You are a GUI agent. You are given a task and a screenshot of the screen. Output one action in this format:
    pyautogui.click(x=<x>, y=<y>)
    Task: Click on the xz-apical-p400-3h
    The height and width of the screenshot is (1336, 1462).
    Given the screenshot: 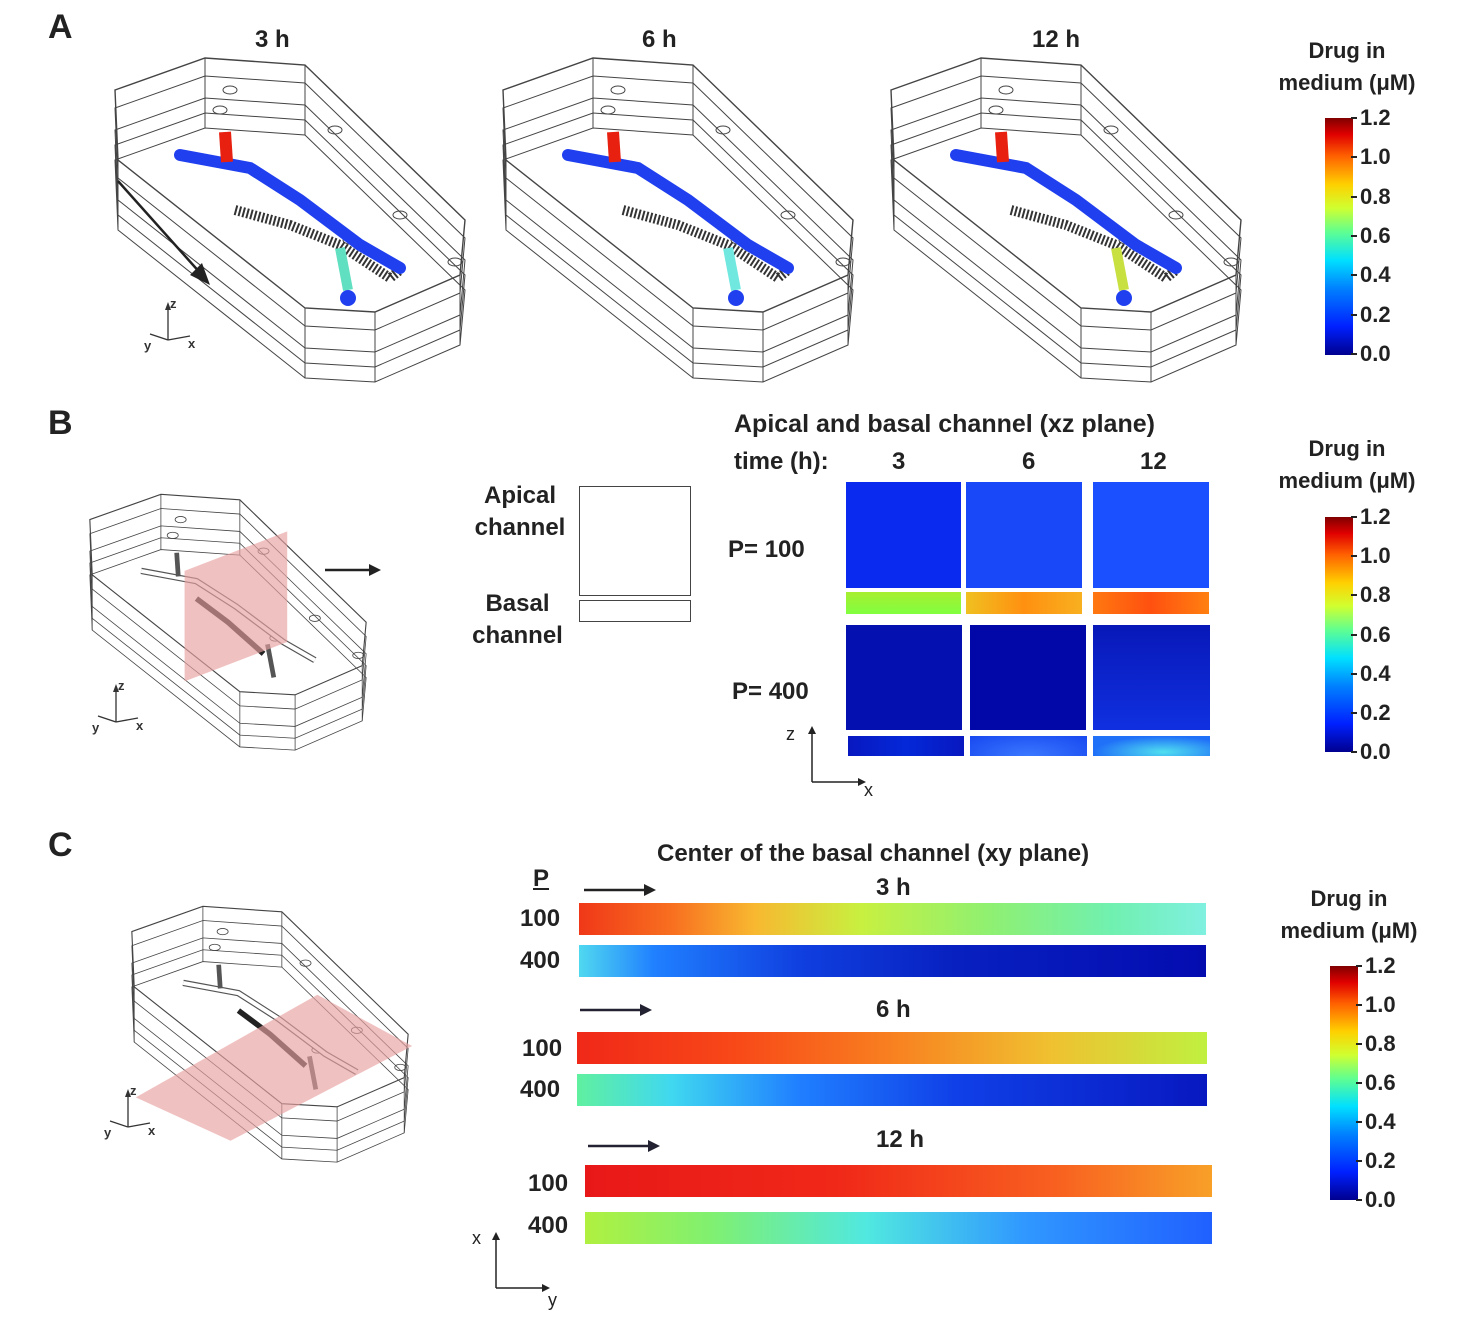 What is the action you would take?
    pyautogui.click(x=904, y=677)
    